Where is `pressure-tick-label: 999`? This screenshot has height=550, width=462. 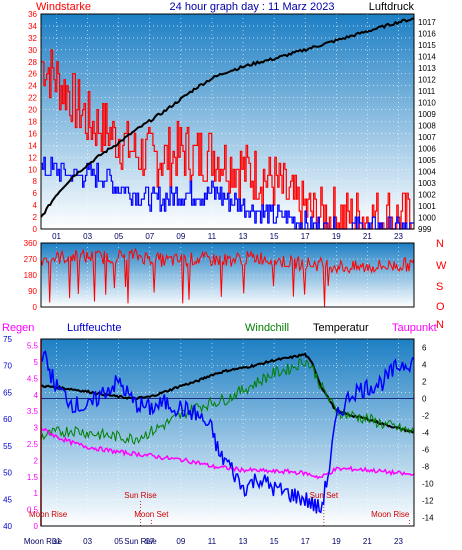
pressure-tick-label: 999 is located at coordinates (425, 229).